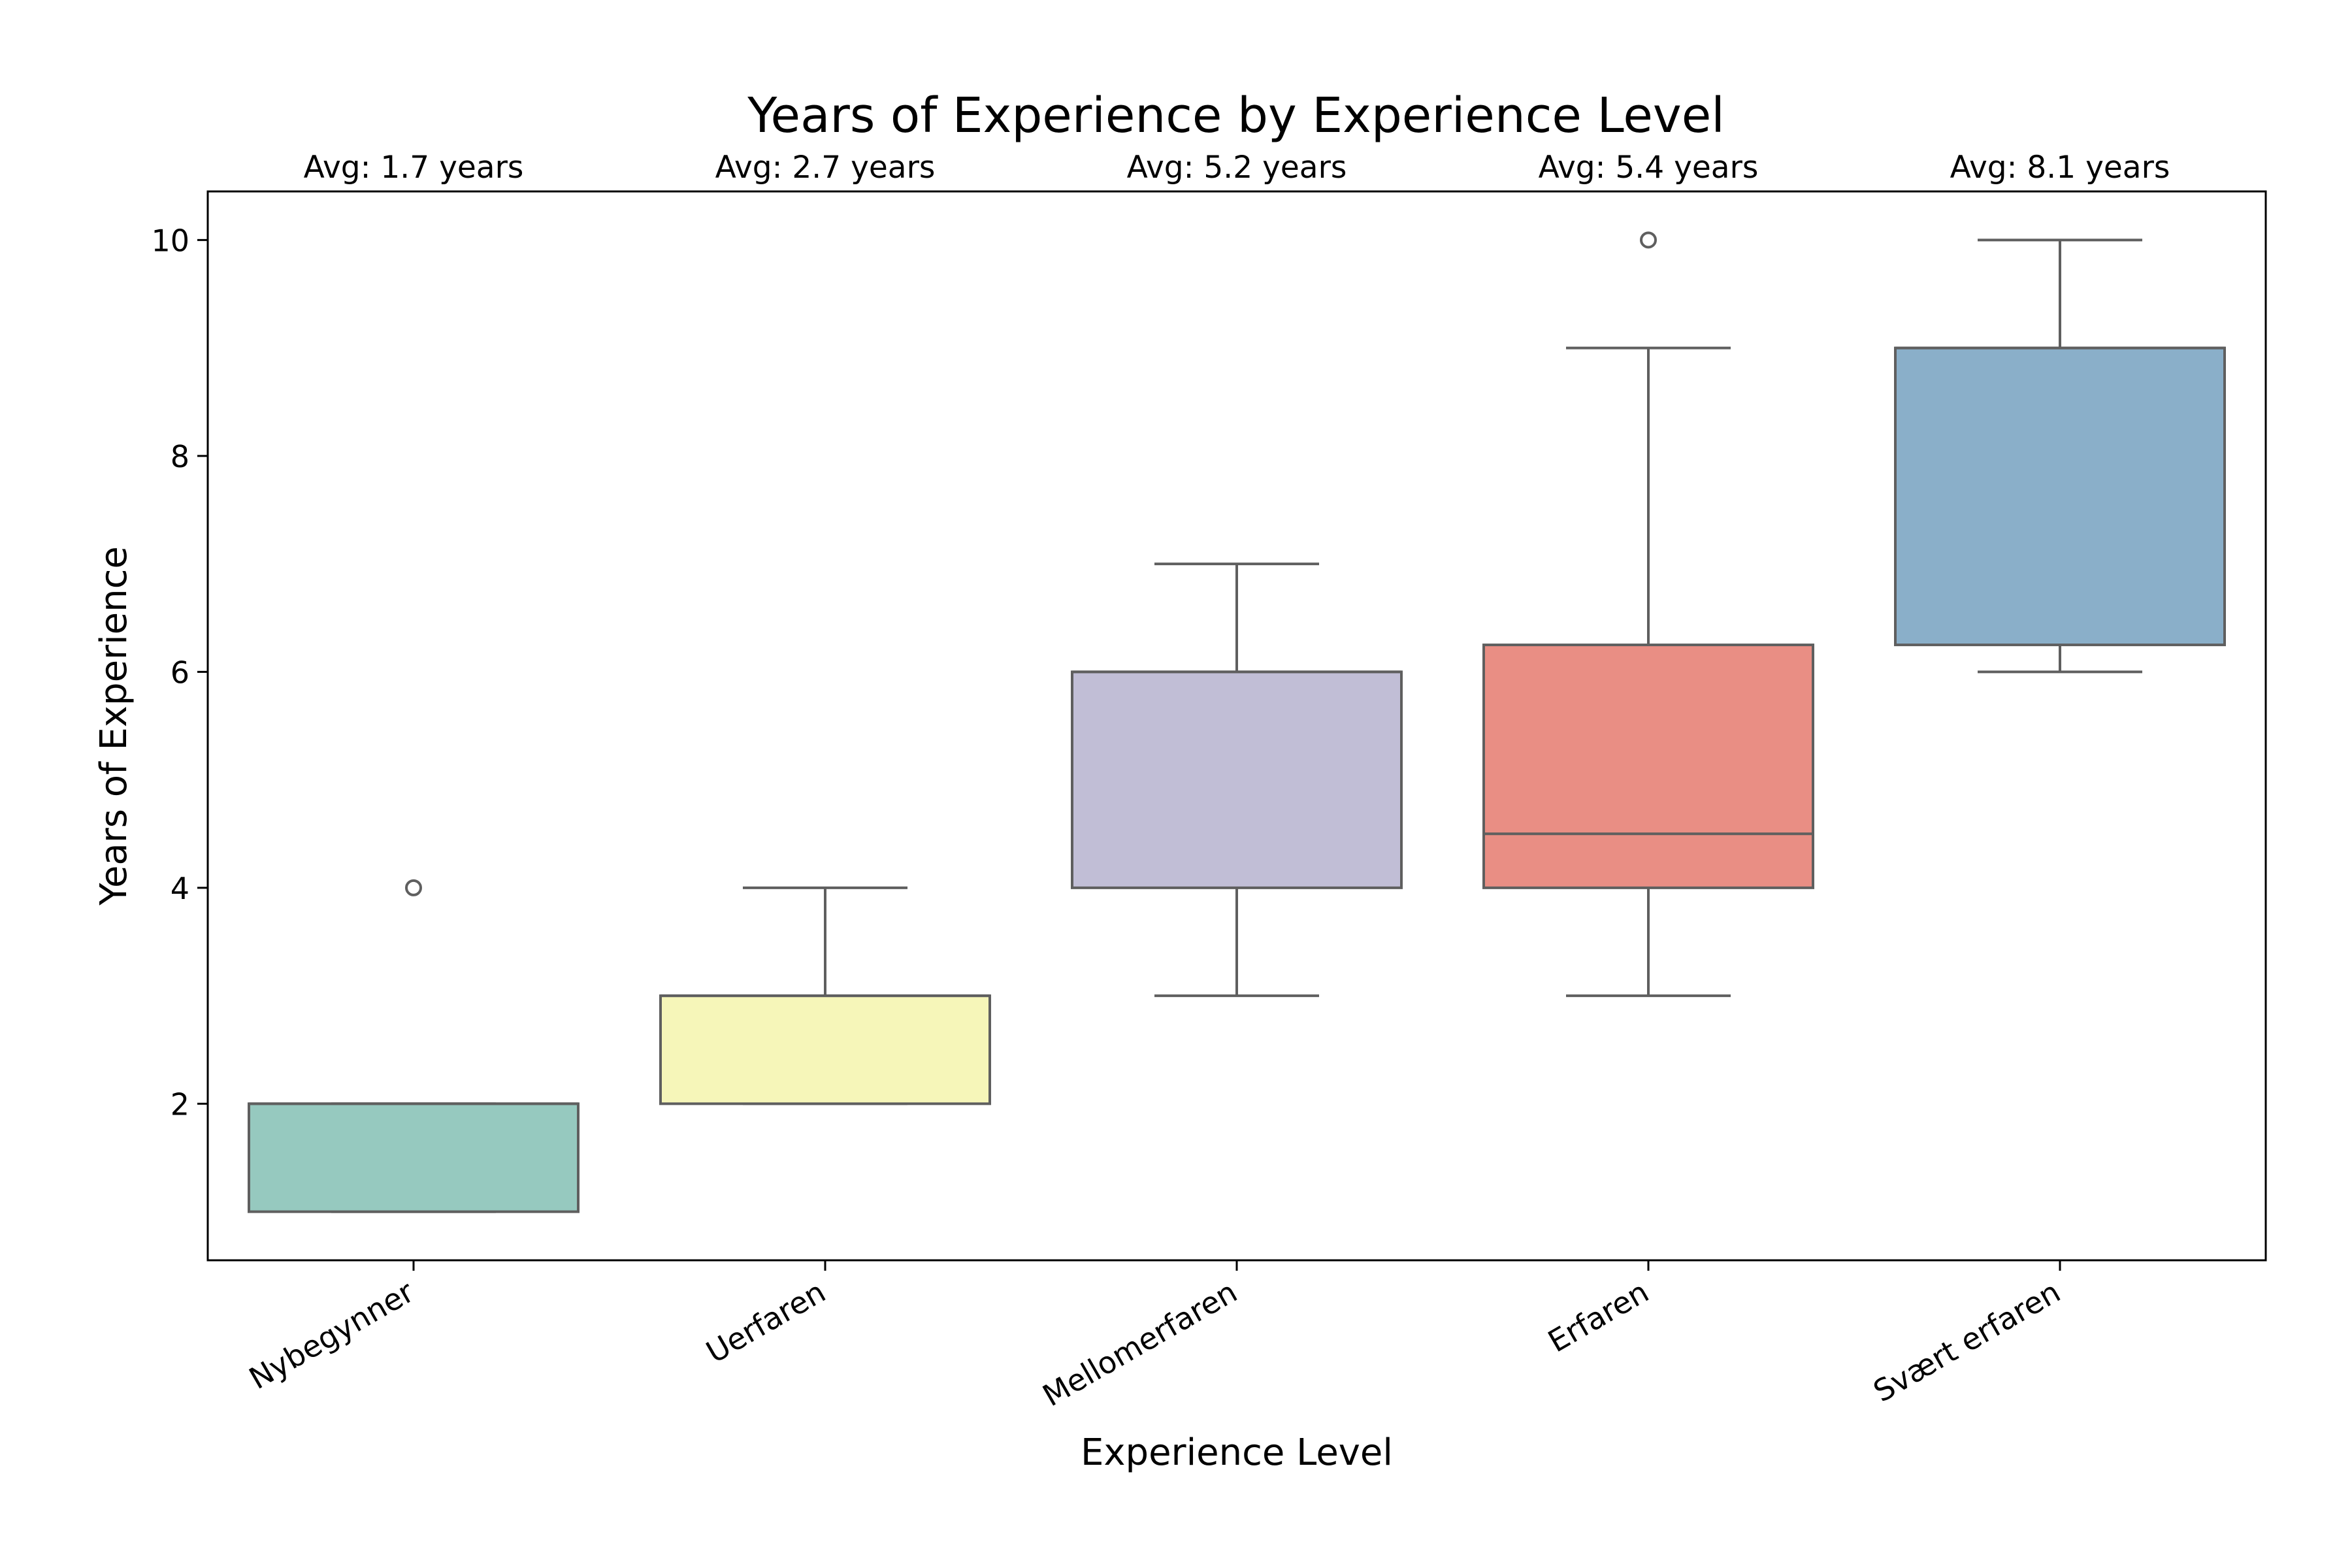 This screenshot has width=2352, height=1568. I want to click on average-label: Avg: 1.7 years, so click(414, 168).